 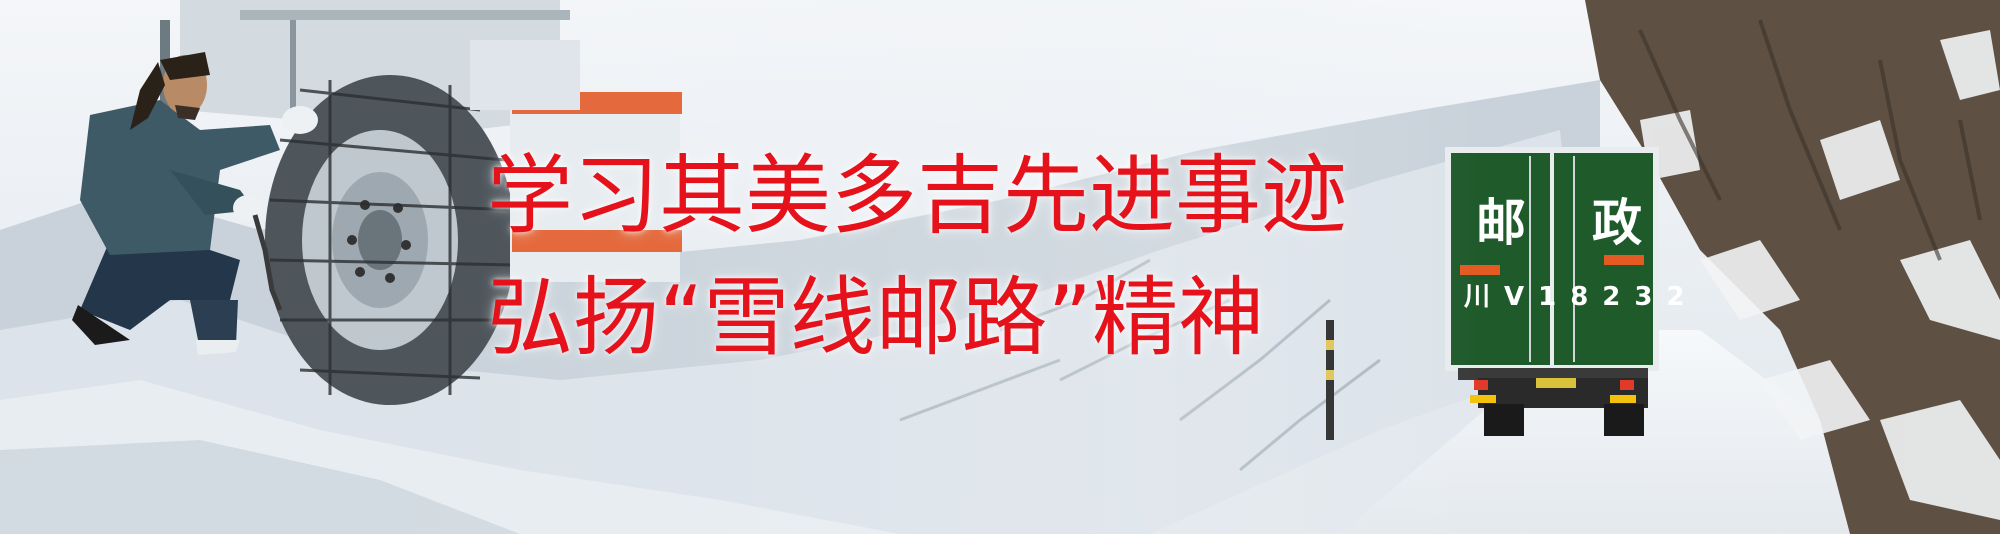 What do you see at coordinates (1624, 420) in the screenshot?
I see `truck-wheel-right` at bounding box center [1624, 420].